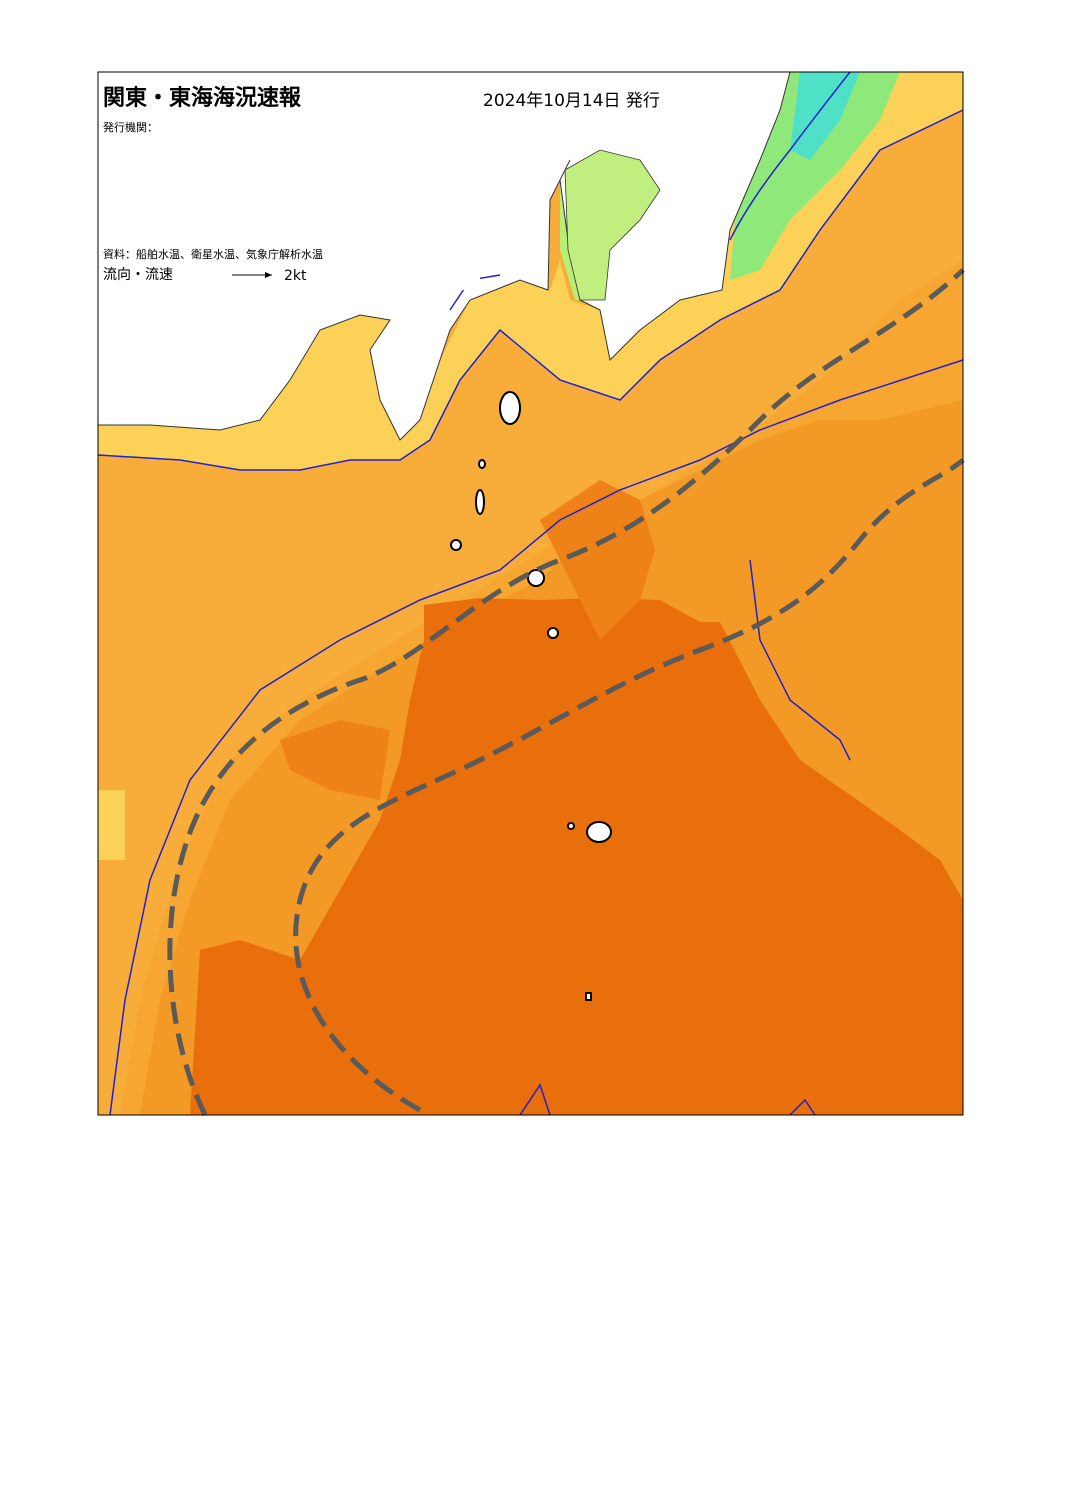 The width and height of the screenshot is (1065, 1505). Describe the element at coordinates (138, 275) in the screenshot. I see `legend-label: 流向・流速` at that location.